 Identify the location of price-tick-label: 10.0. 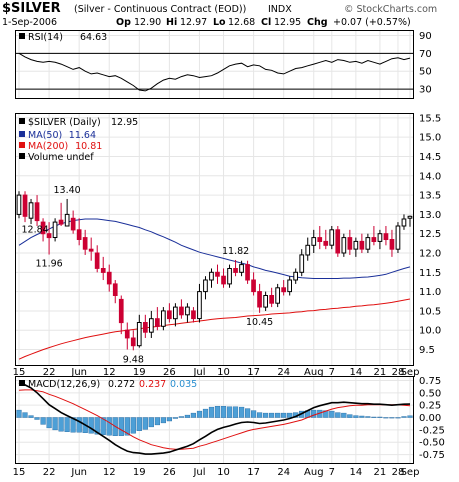
(430, 331).